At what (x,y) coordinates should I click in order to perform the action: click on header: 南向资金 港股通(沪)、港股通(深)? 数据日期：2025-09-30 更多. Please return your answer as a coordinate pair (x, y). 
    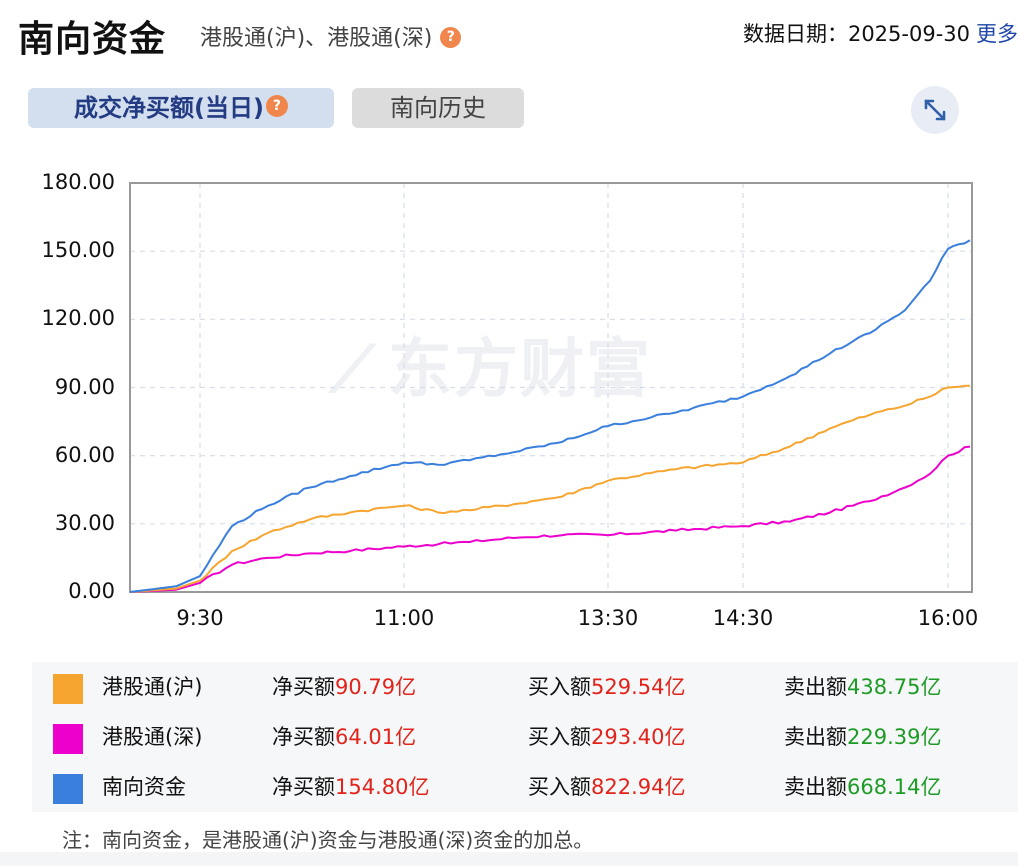
    Looking at the image, I should click on (518, 35).